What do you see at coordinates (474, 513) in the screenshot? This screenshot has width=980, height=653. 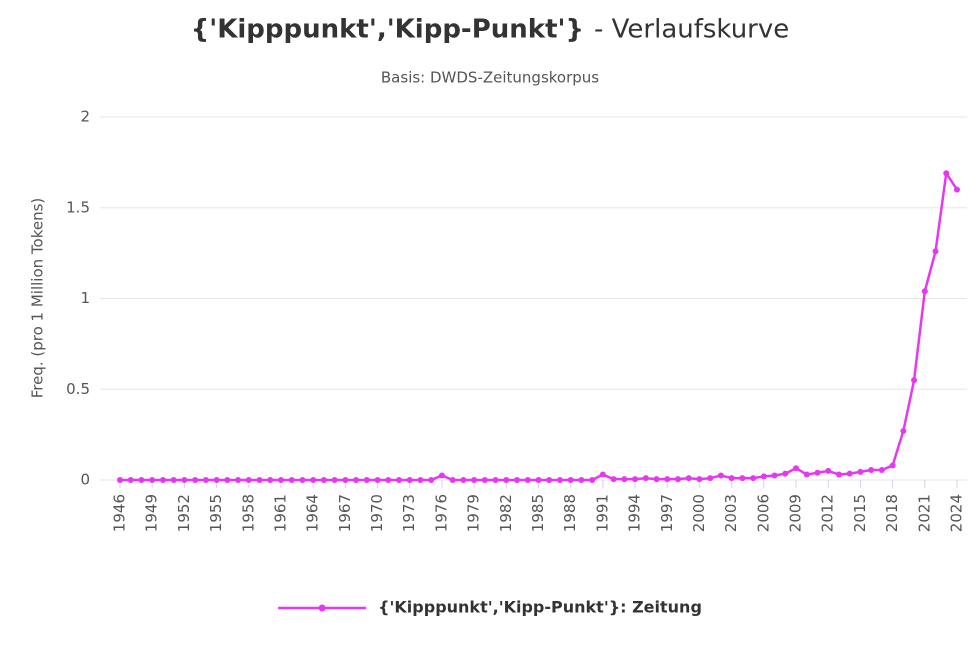 I see `x-tick-label: 1979` at bounding box center [474, 513].